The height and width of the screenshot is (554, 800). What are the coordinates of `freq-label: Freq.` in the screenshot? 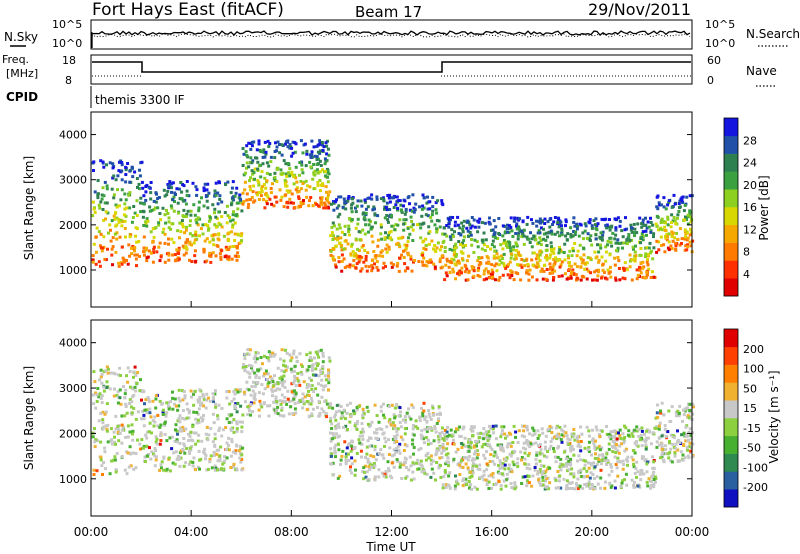 It's located at (15, 59).